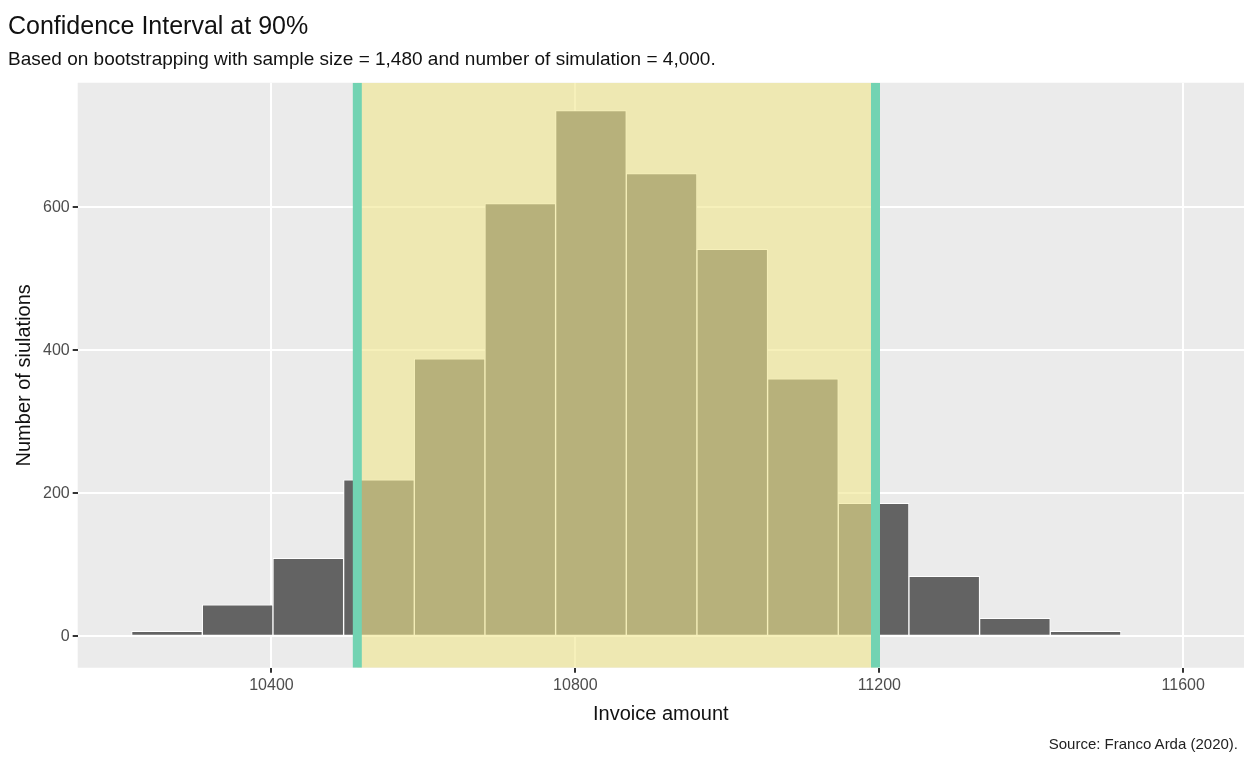 The image size is (1250, 764). I want to click on y-tick-label: 600, so click(56, 206).